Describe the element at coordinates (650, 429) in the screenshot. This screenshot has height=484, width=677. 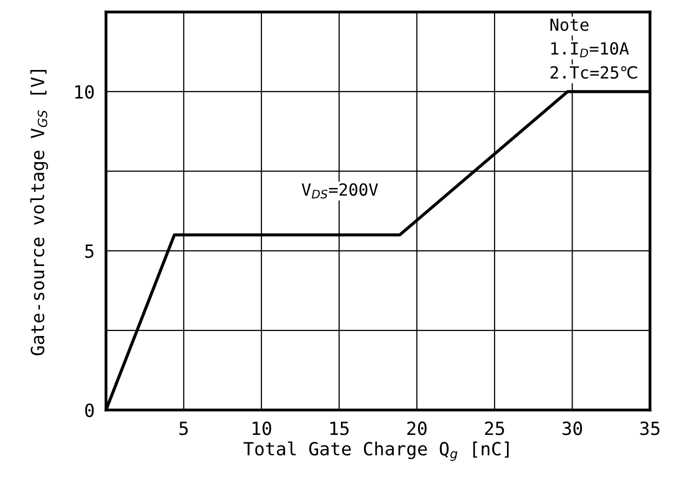
I see `x-tick-label: 35` at that location.